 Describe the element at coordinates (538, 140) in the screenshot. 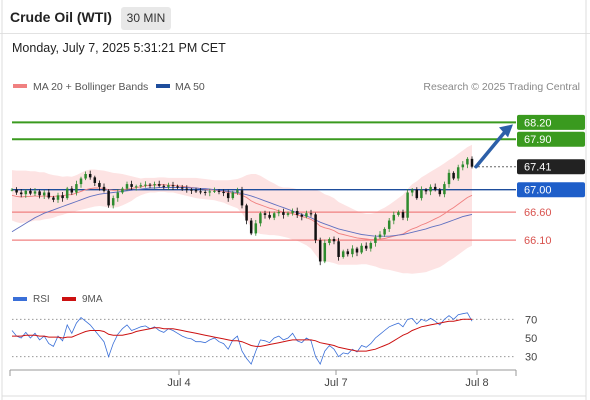

I see `level-label-67-90: 67.90` at that location.